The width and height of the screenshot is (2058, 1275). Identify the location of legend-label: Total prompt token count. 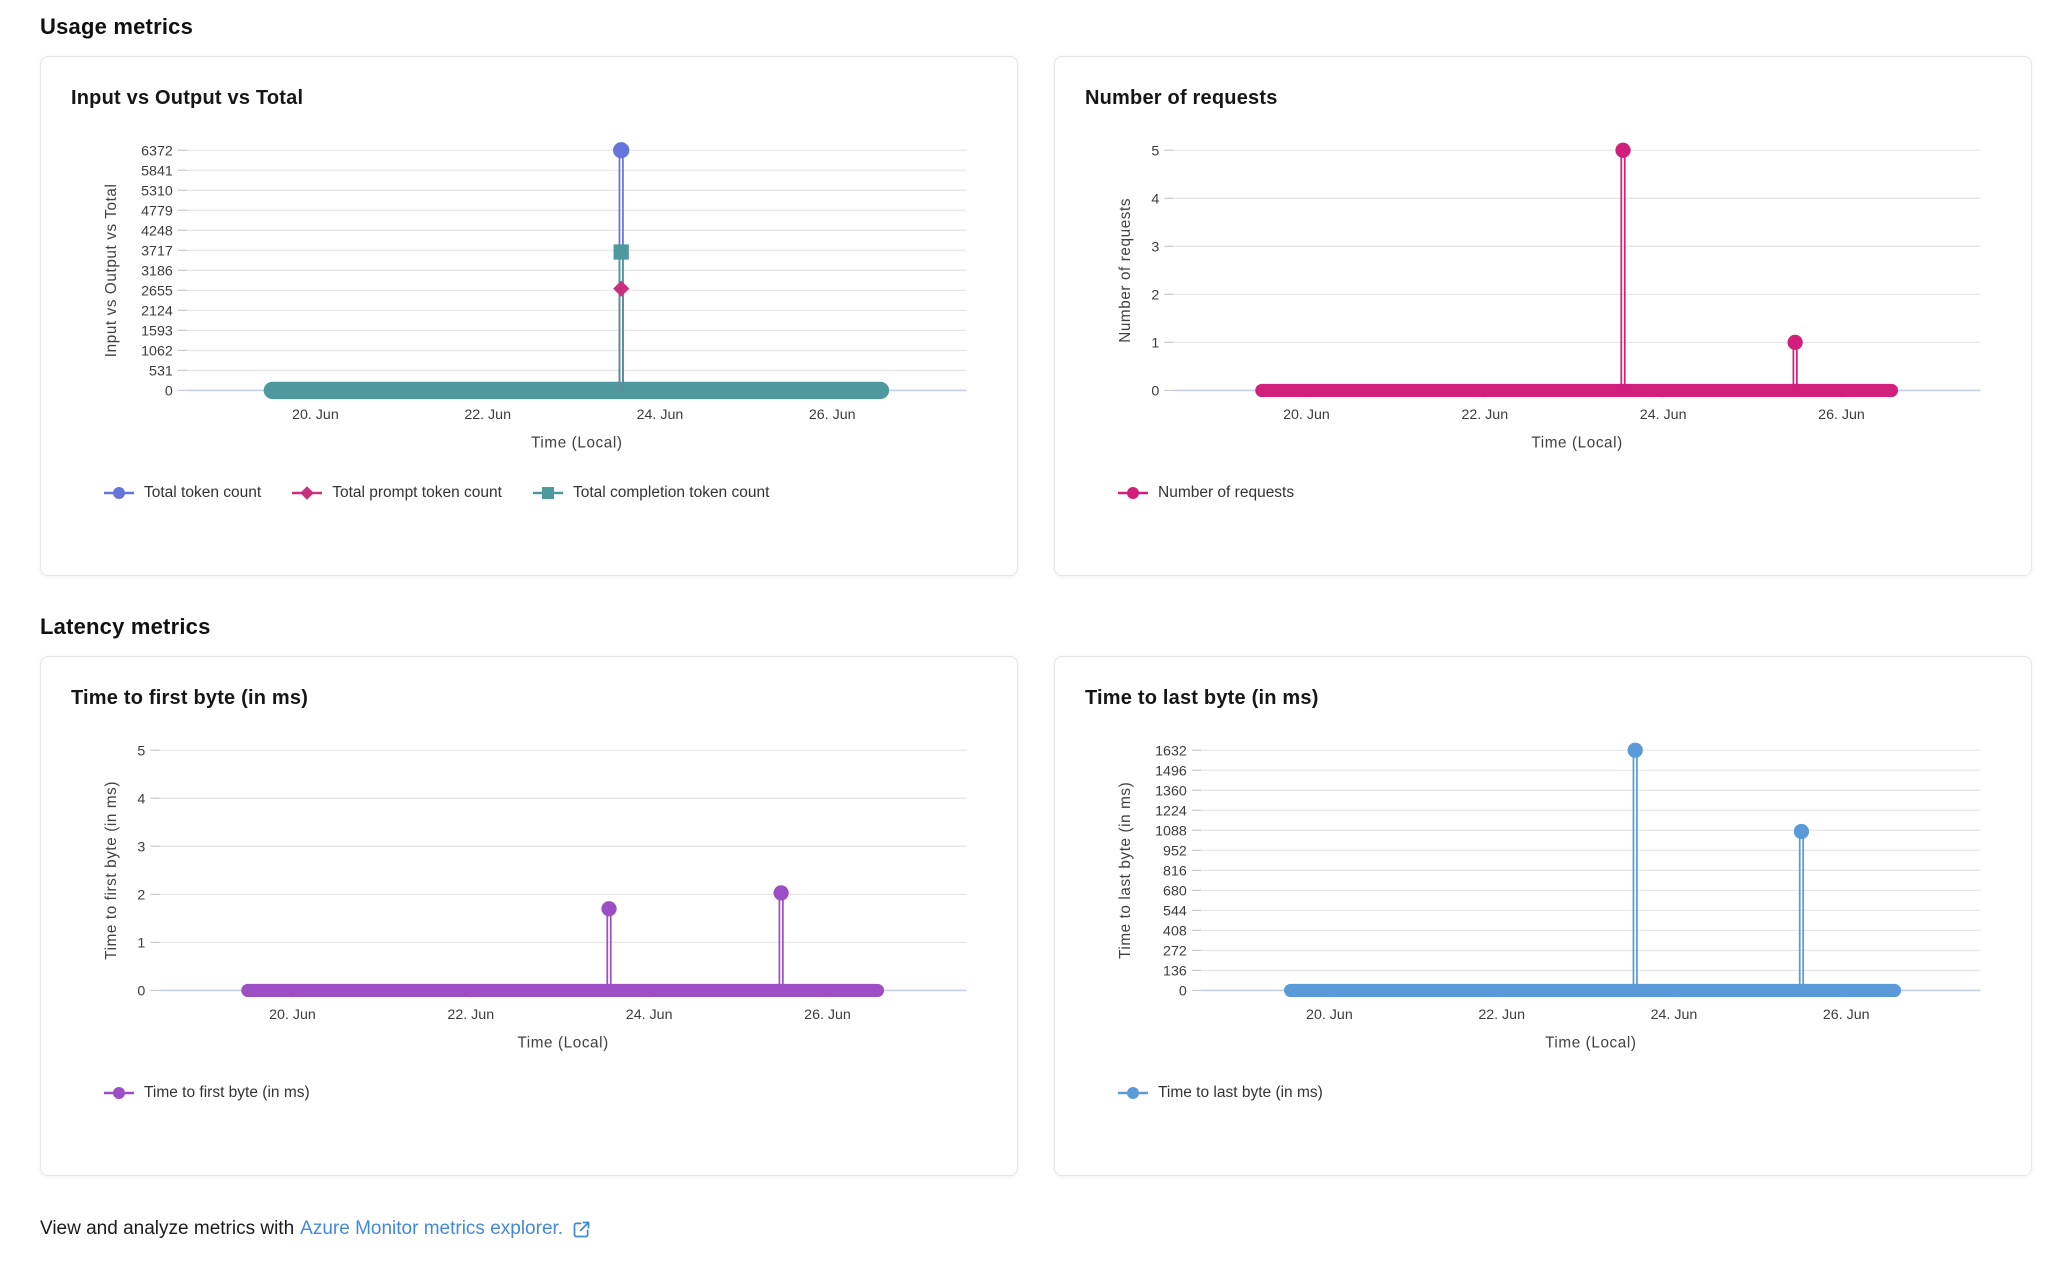
(417, 492).